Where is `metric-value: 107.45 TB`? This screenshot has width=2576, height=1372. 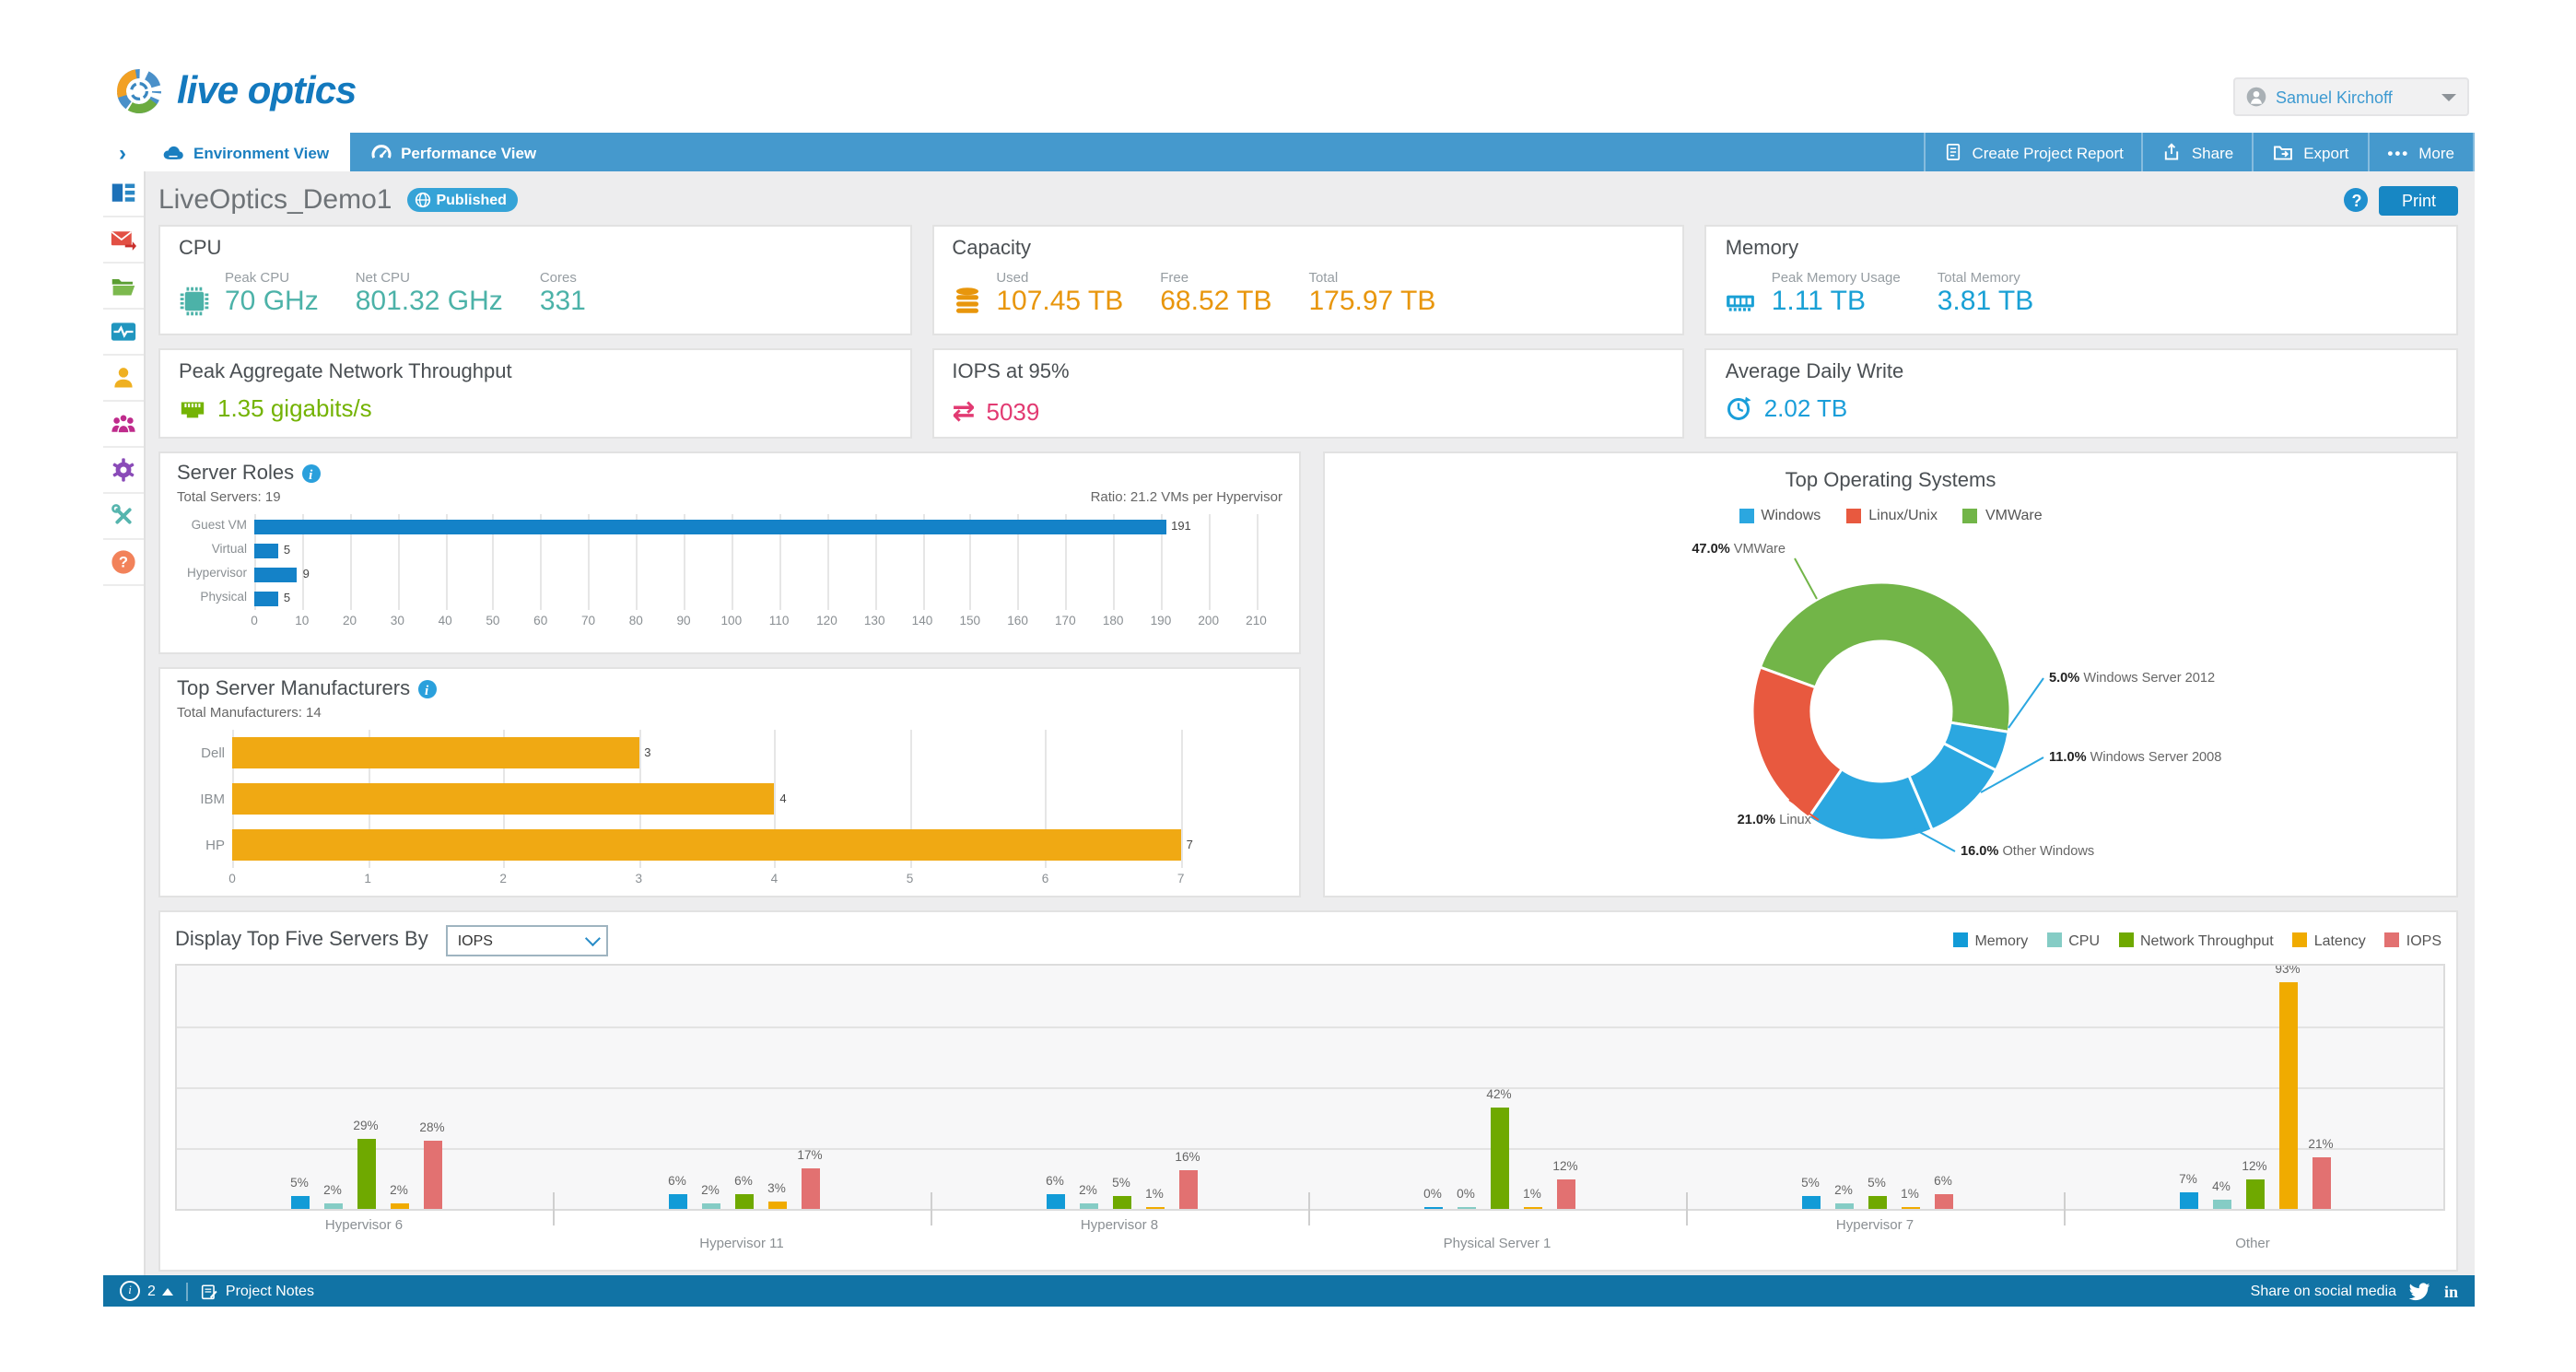
metric-value: 107.45 TB is located at coordinates (1060, 301).